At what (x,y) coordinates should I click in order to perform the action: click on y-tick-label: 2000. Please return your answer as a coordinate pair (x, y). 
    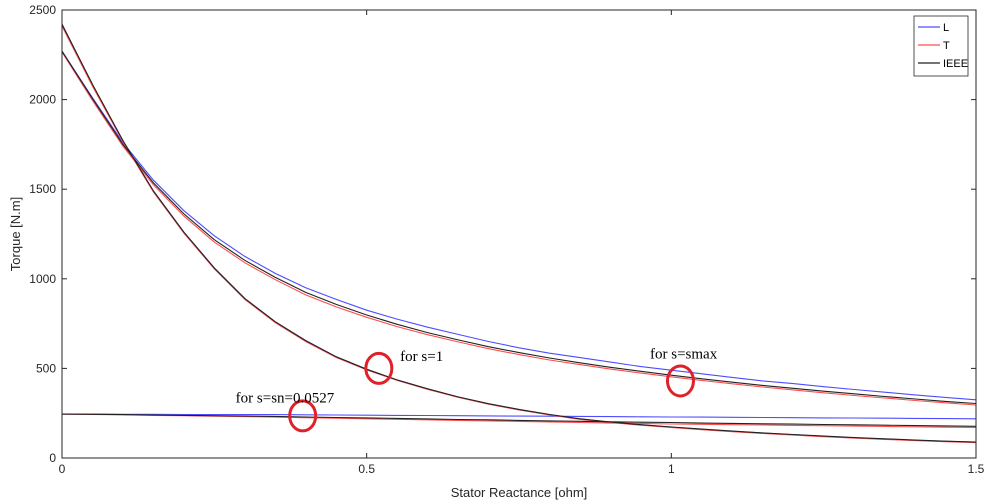
    Looking at the image, I should click on (42, 100).